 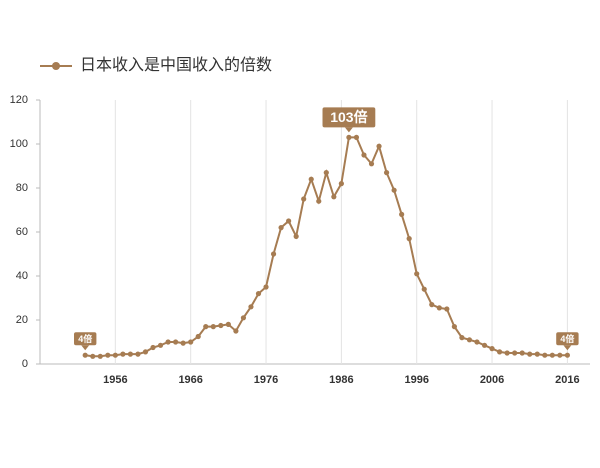 I want to click on y-tick-label: 60, so click(x=22, y=232).